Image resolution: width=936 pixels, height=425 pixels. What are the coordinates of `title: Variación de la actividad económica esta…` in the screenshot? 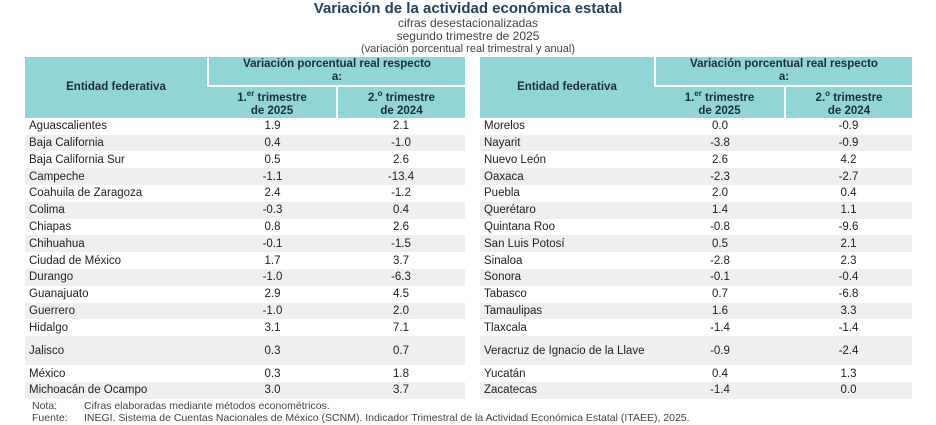 It's located at (468, 8).